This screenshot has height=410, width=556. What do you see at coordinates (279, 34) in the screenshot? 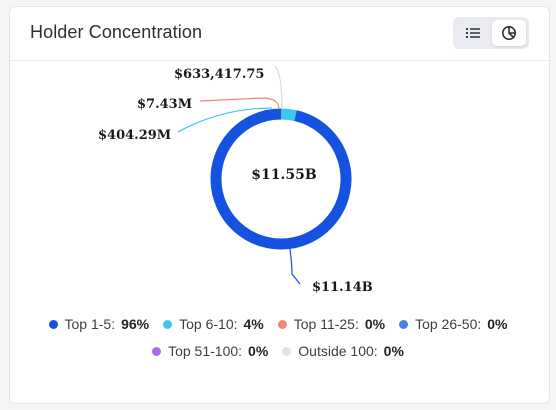
I see `card-header: Holder Concentration` at bounding box center [279, 34].